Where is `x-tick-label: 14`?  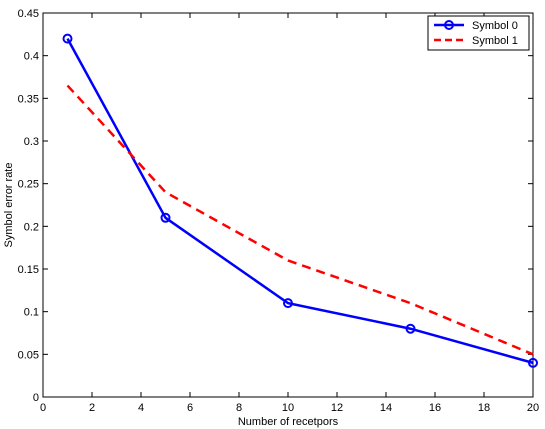 x-tick-label: 14 is located at coordinates (386, 408).